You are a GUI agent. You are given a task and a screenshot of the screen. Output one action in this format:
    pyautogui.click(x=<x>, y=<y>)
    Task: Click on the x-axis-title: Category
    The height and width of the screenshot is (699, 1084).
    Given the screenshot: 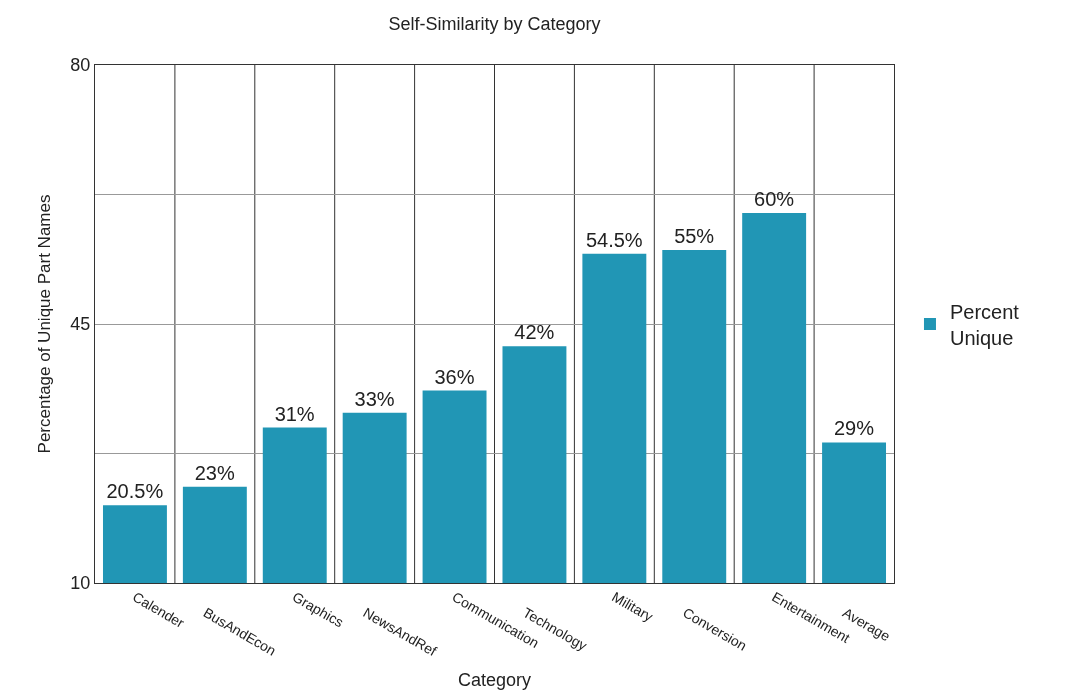 What is the action you would take?
    pyautogui.click(x=494, y=680)
    